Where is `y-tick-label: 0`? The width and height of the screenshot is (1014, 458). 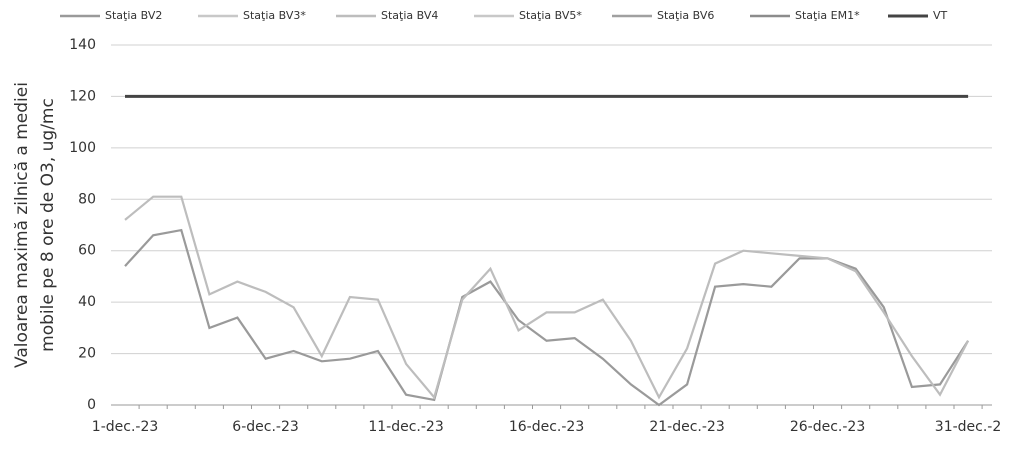 y-tick-label: 0 is located at coordinates (91, 405).